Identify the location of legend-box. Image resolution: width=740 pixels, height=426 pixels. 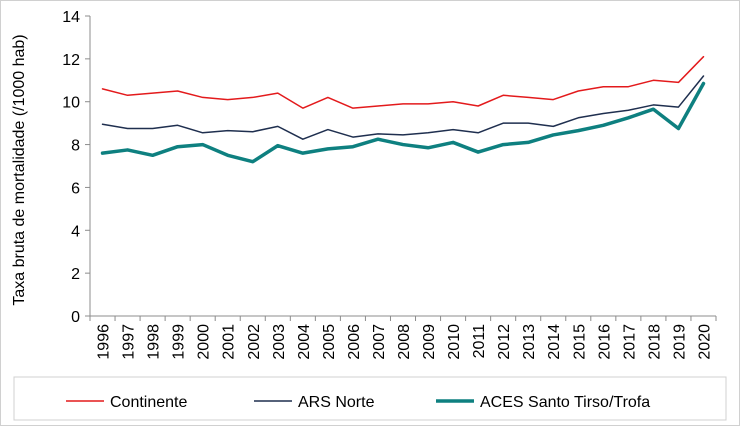
(370, 398).